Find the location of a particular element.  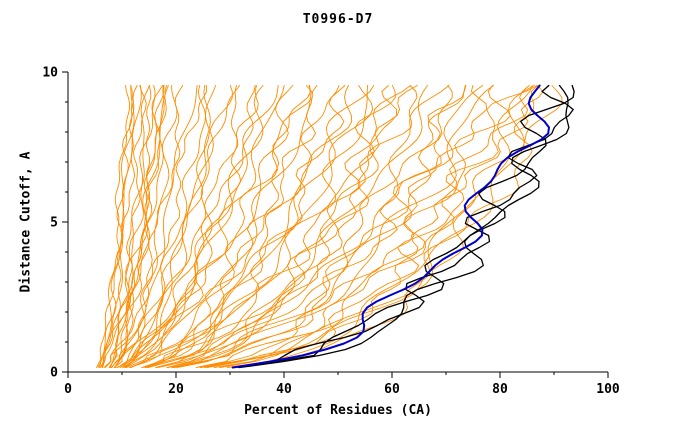

x-tick-label: 80 is located at coordinates (500, 389).